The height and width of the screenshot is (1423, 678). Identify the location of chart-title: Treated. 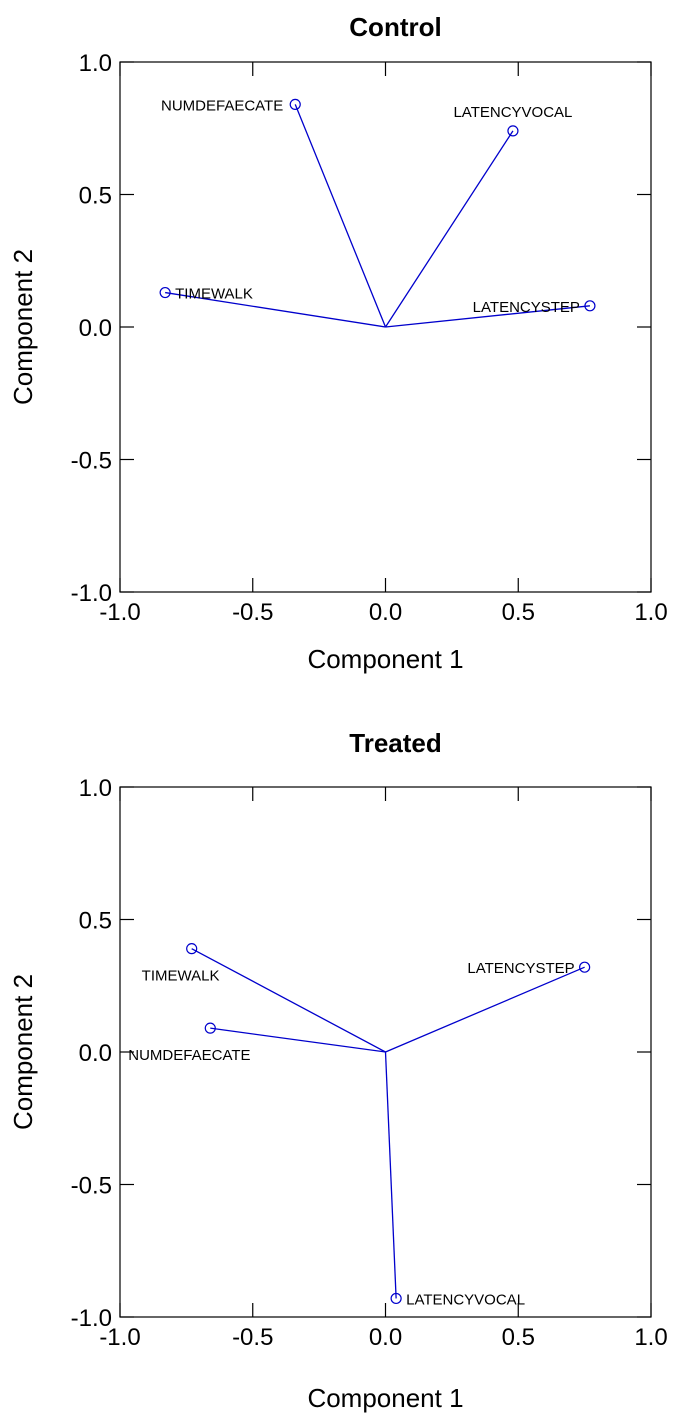
(395, 743).